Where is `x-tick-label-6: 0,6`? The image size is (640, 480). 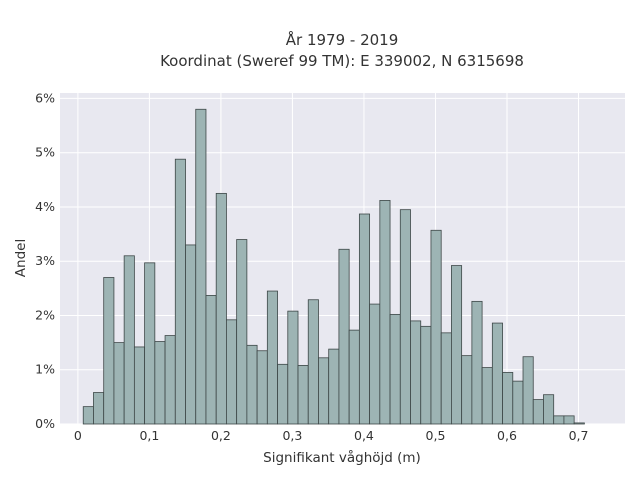
x-tick-label-6: 0,6 is located at coordinates (507, 435).